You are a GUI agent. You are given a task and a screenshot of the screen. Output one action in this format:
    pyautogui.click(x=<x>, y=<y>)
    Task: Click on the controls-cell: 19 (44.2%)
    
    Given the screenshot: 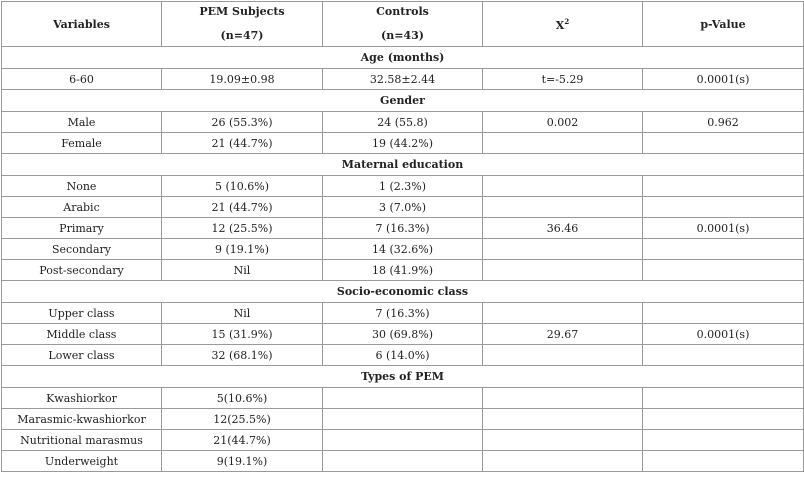 What is the action you would take?
    pyautogui.click(x=402, y=143)
    